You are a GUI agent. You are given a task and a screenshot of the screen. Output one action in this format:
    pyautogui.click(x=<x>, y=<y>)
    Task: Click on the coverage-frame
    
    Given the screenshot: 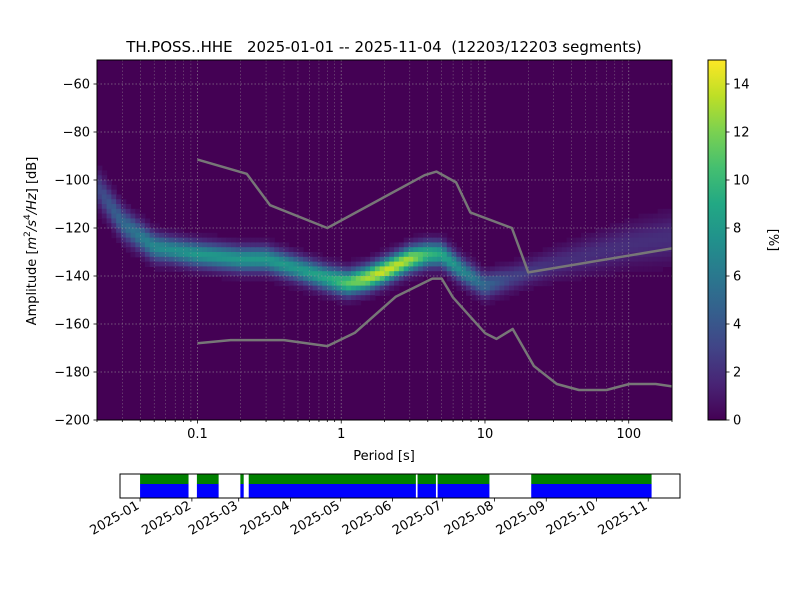 What is the action you would take?
    pyautogui.click(x=400, y=486)
    